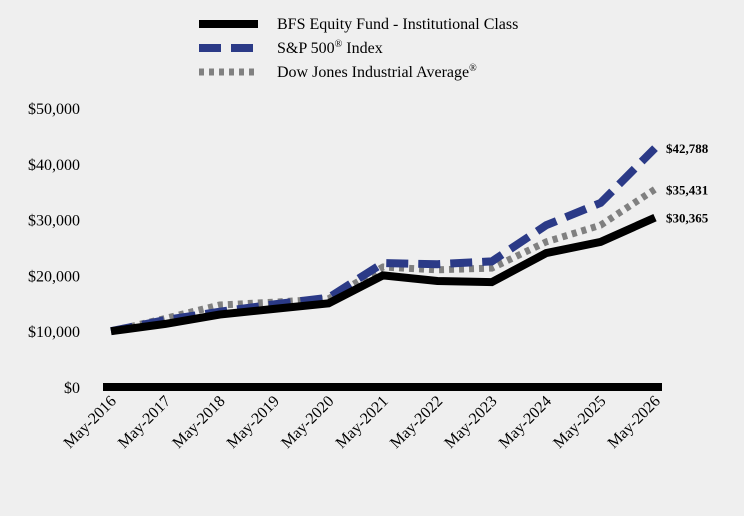 Image resolution: width=744 pixels, height=516 pixels. Describe the element at coordinates (687, 189) in the screenshot. I see `end-value-label: $35,431` at that location.